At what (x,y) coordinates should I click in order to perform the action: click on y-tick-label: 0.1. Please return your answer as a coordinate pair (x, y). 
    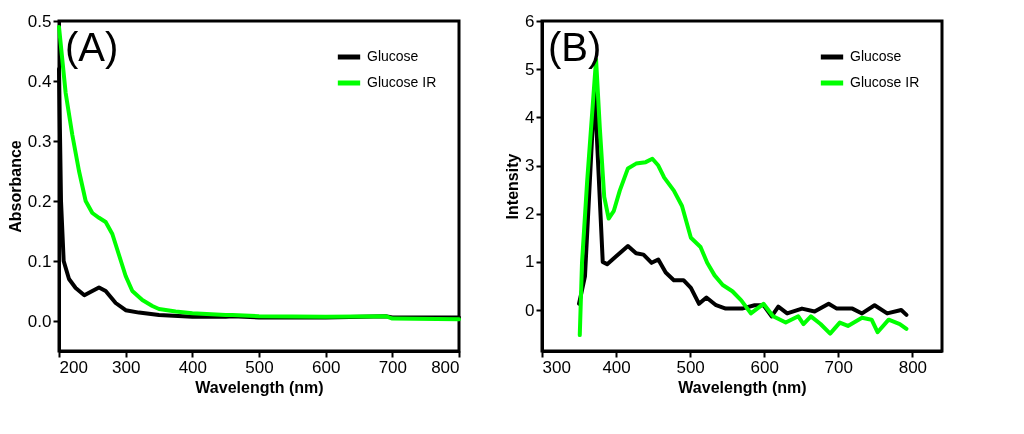
    Looking at the image, I should click on (39, 261).